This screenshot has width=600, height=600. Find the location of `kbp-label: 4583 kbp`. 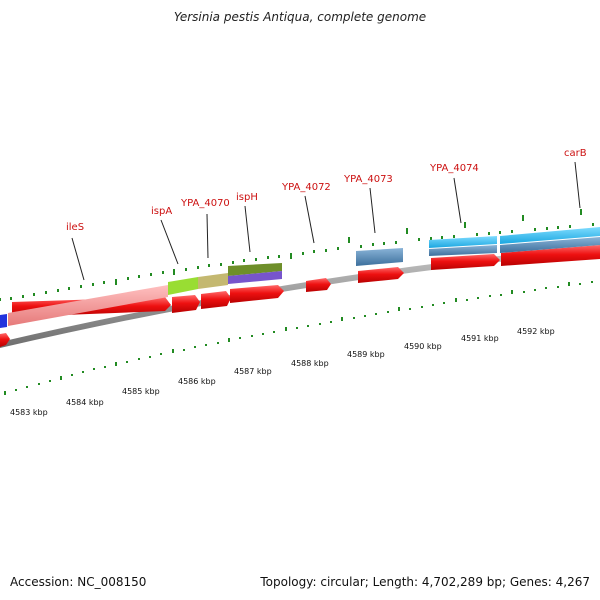

kbp-label: 4583 kbp is located at coordinates (29, 412).